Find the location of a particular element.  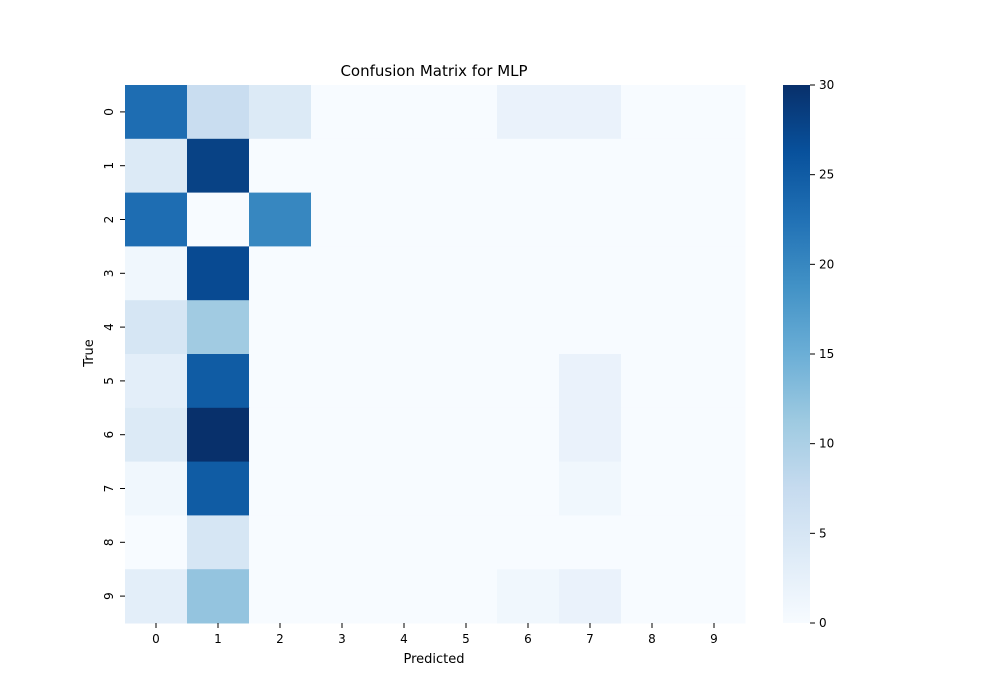

y-tick-label: 7 is located at coordinates (109, 489).